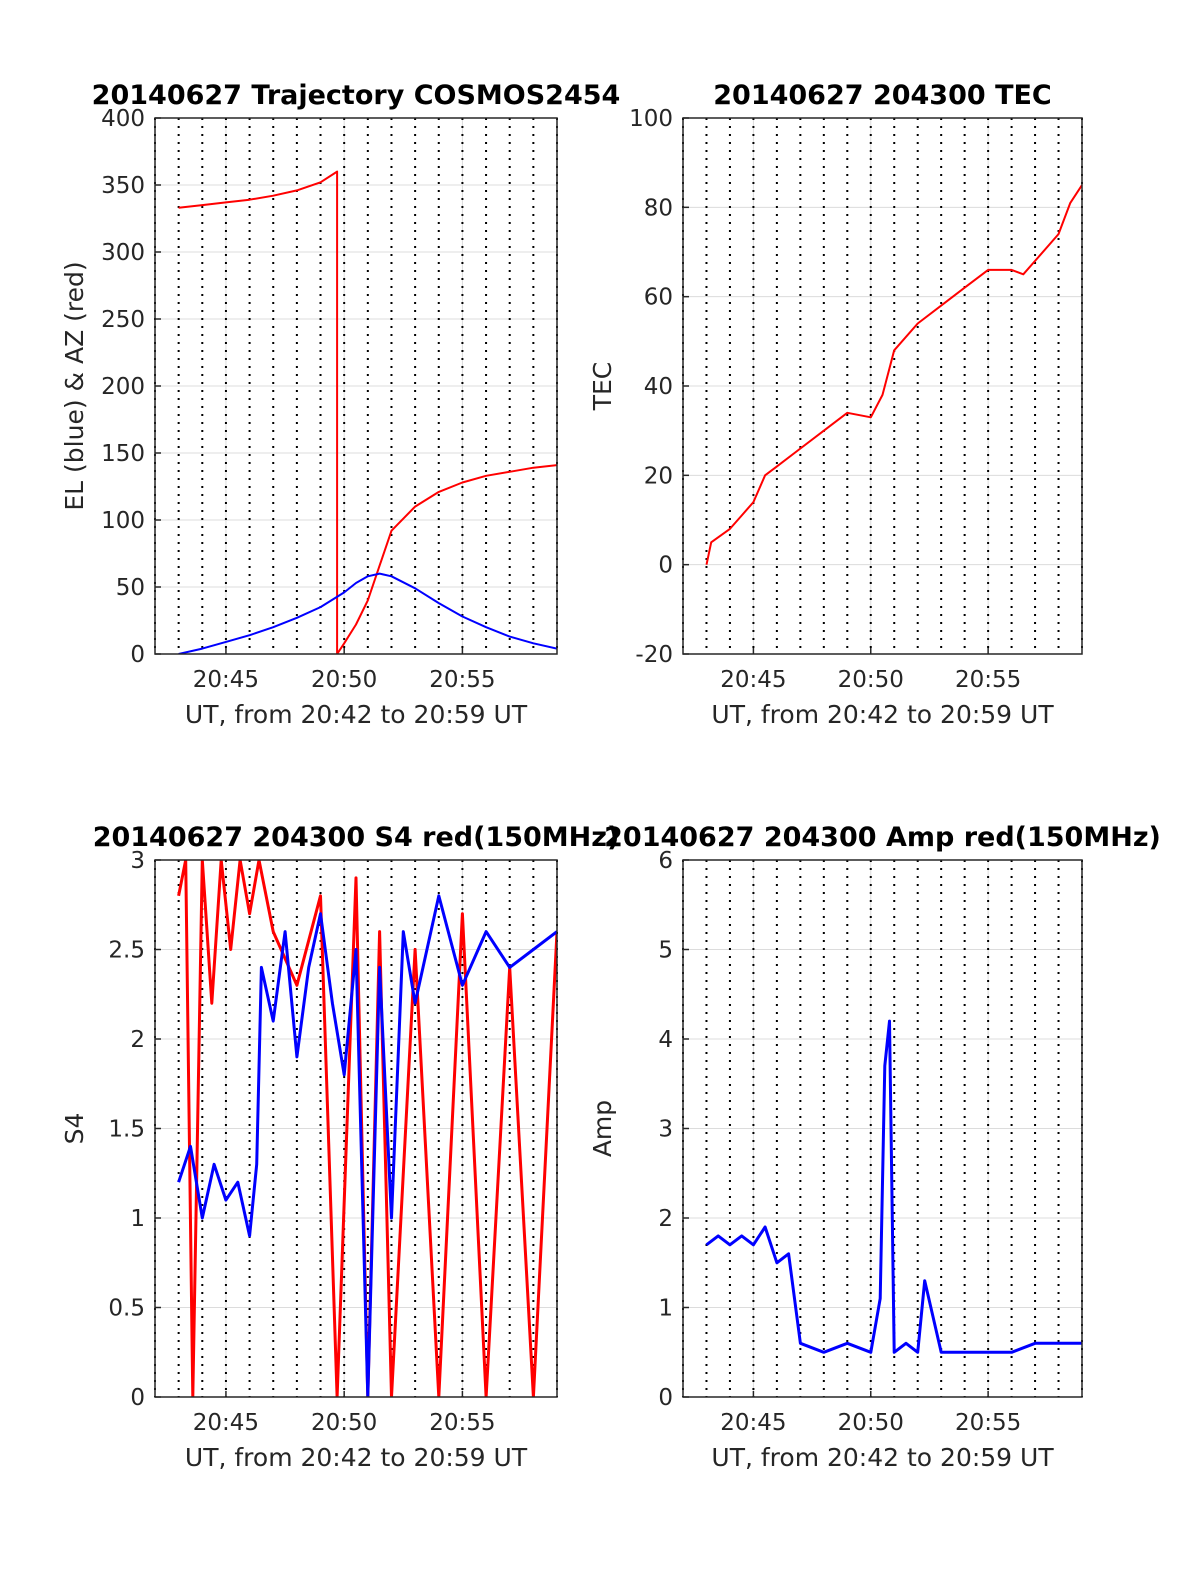  What do you see at coordinates (130, 588) in the screenshot?
I see `y-tick-label: 50` at bounding box center [130, 588].